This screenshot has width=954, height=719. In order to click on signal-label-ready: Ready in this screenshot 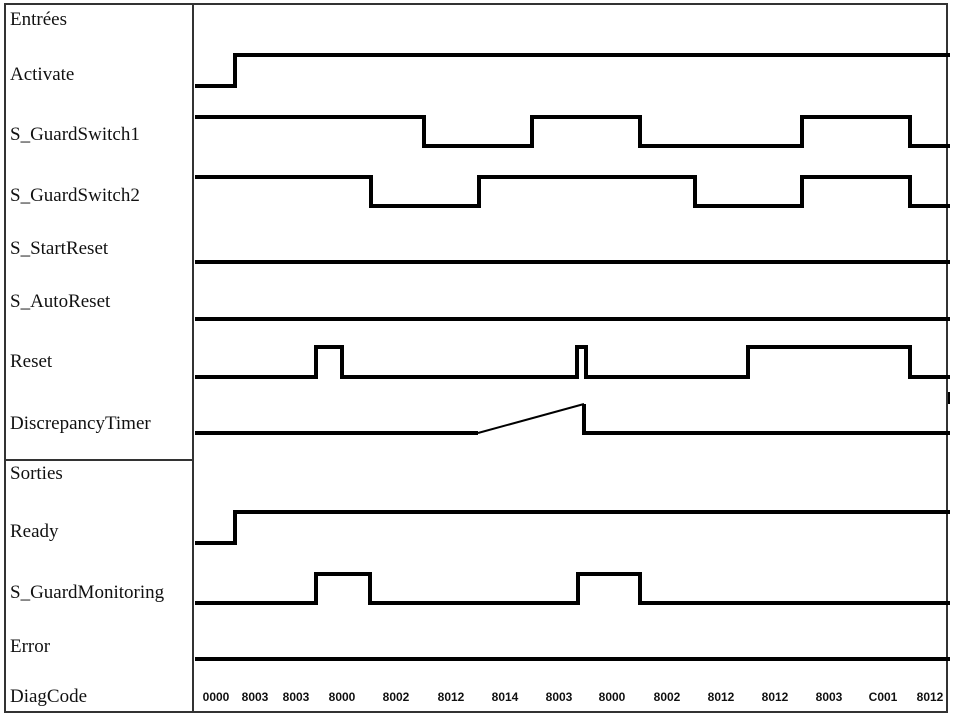, I will do `click(34, 531)`.